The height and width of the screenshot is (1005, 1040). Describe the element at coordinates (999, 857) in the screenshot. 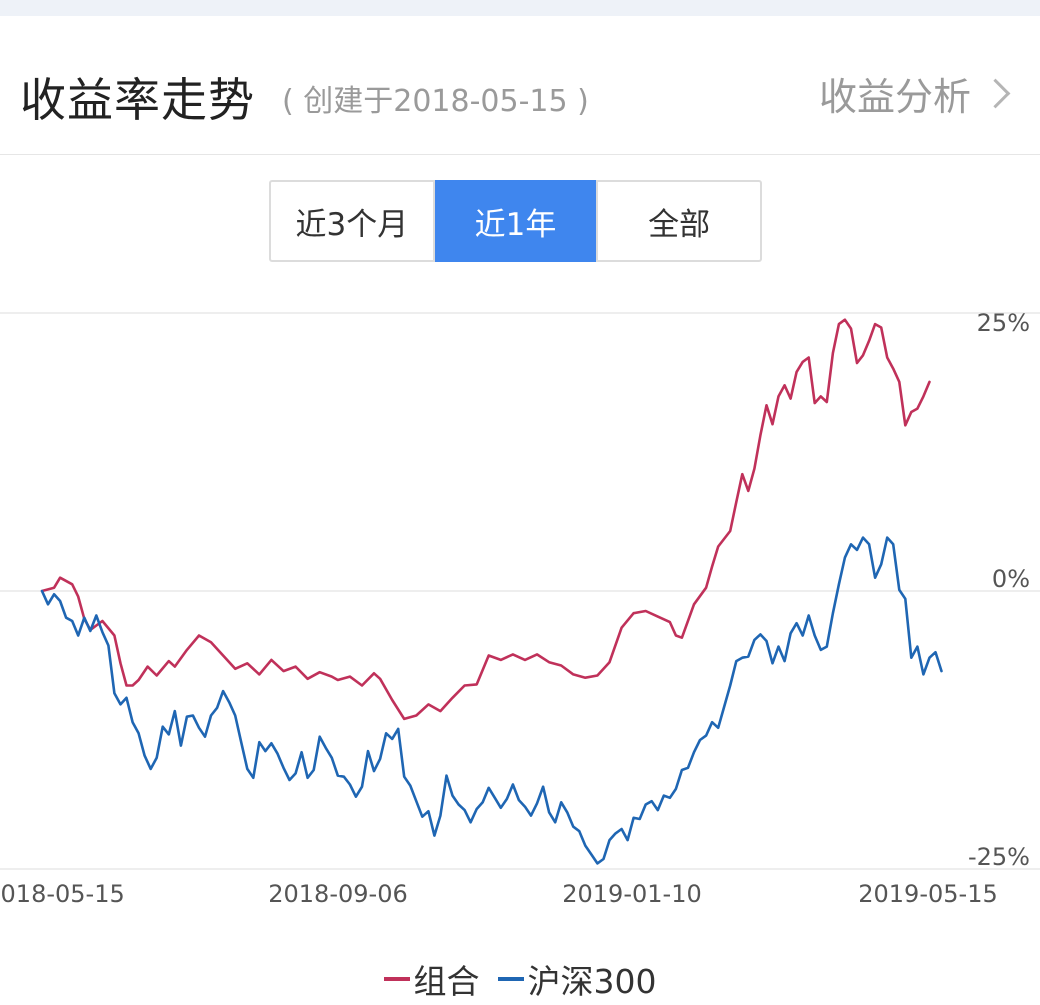

I see `y-tick-label: -25%` at that location.